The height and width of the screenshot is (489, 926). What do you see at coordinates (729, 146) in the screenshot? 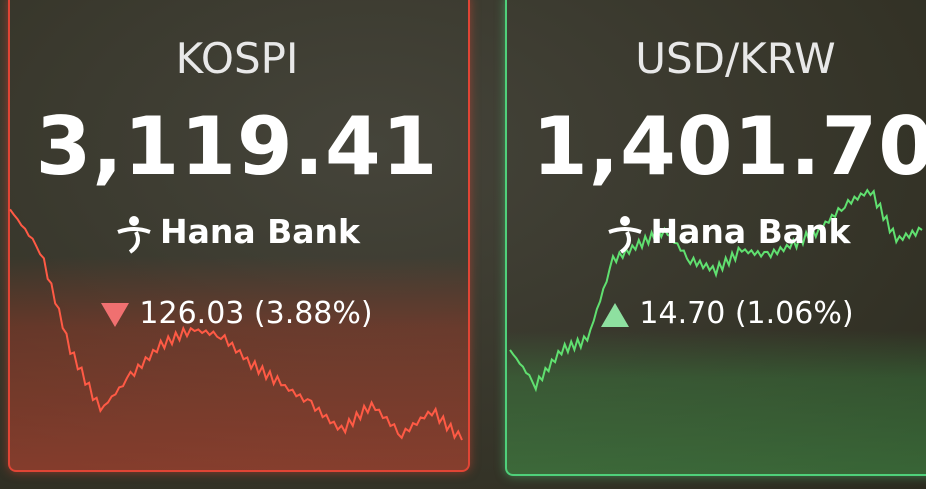
I see `usd-krw-value: 1,401.70` at bounding box center [729, 146].